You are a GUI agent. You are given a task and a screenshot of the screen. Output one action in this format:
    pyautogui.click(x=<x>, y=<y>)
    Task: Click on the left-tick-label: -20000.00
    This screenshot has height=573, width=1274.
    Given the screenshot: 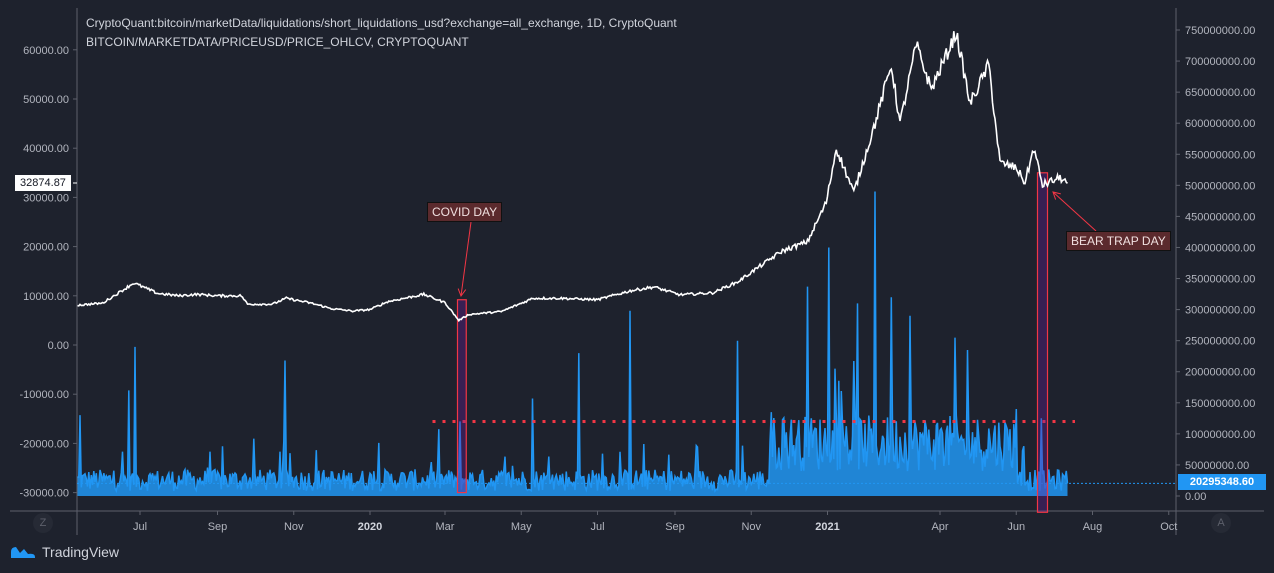 What is the action you would take?
    pyautogui.click(x=44, y=444)
    